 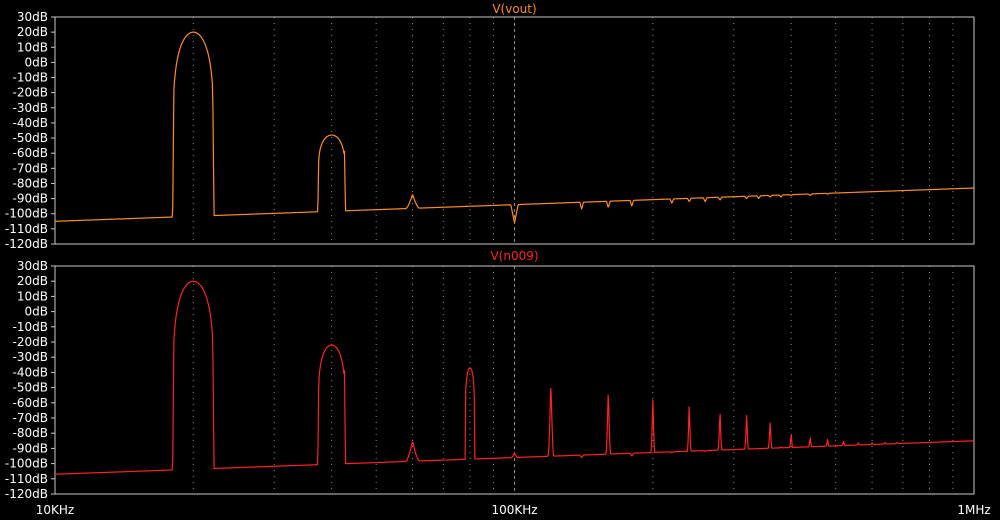 What do you see at coordinates (514, 256) in the screenshot?
I see `panel-title-n009: V(n009)` at bounding box center [514, 256].